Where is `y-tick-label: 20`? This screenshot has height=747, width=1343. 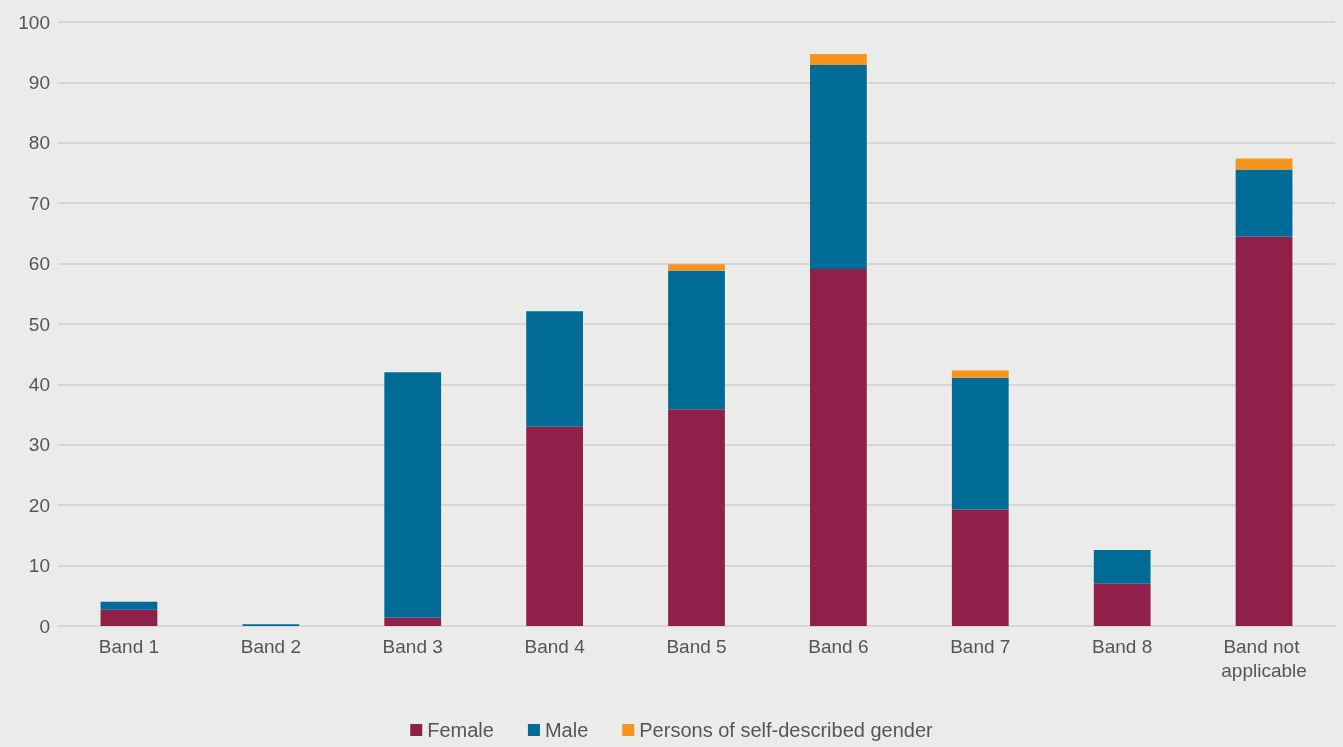
y-tick-label: 20 is located at coordinates (39, 505).